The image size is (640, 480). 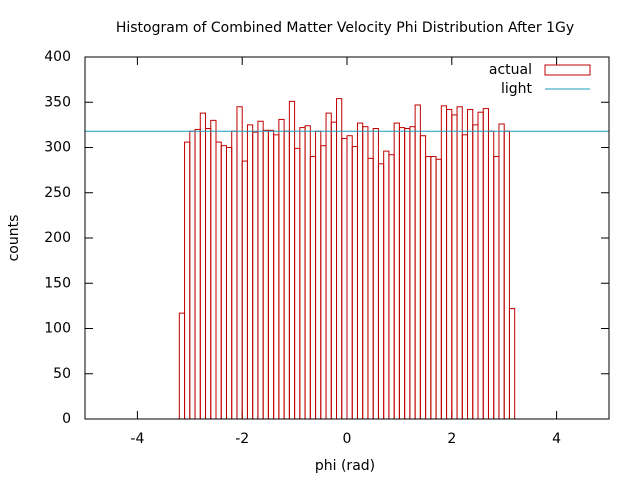 What do you see at coordinates (62, 374) in the screenshot?
I see `y-tick-label: 50` at bounding box center [62, 374].